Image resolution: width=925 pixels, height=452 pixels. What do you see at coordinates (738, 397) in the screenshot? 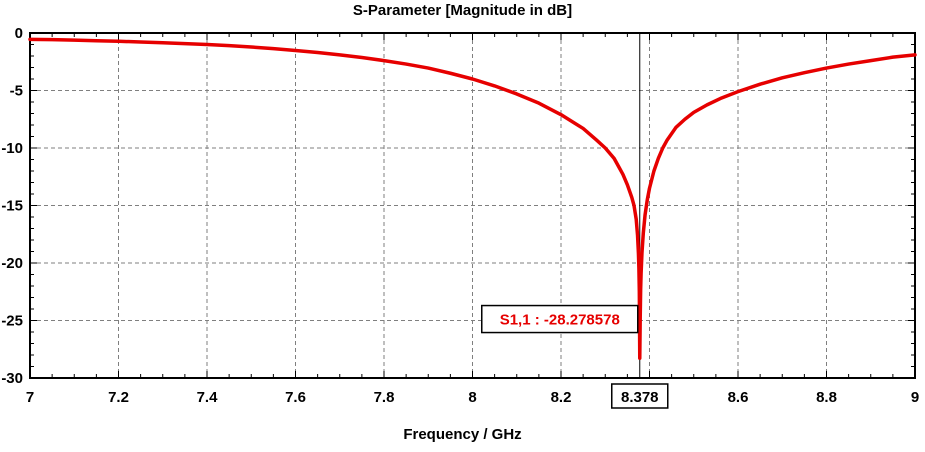
I see `x-tick-label: 8.6` at bounding box center [738, 397].